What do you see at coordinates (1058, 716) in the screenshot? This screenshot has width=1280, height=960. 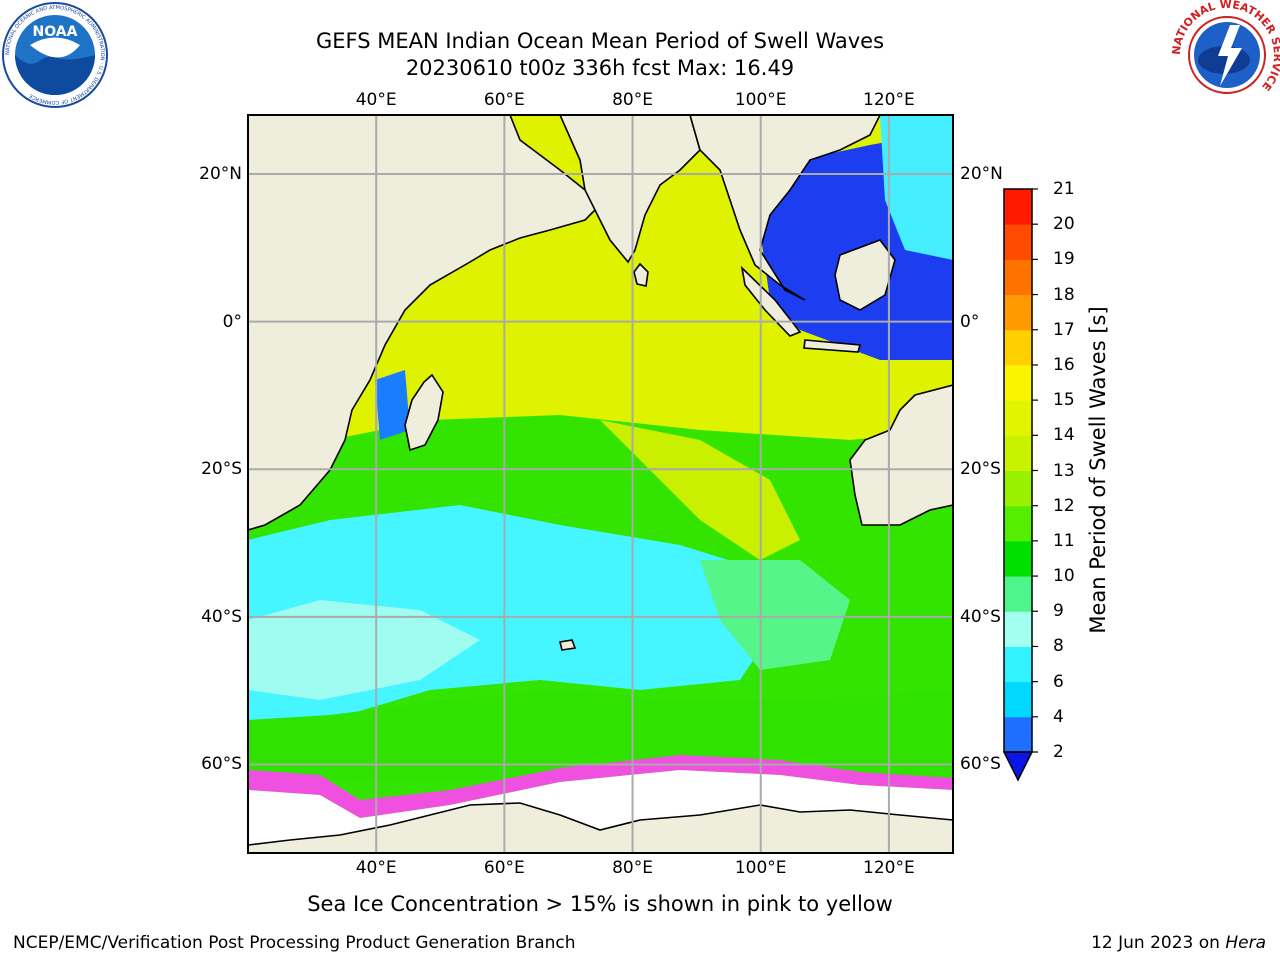 I see `colorbar-tick-1: 4` at bounding box center [1058, 716].